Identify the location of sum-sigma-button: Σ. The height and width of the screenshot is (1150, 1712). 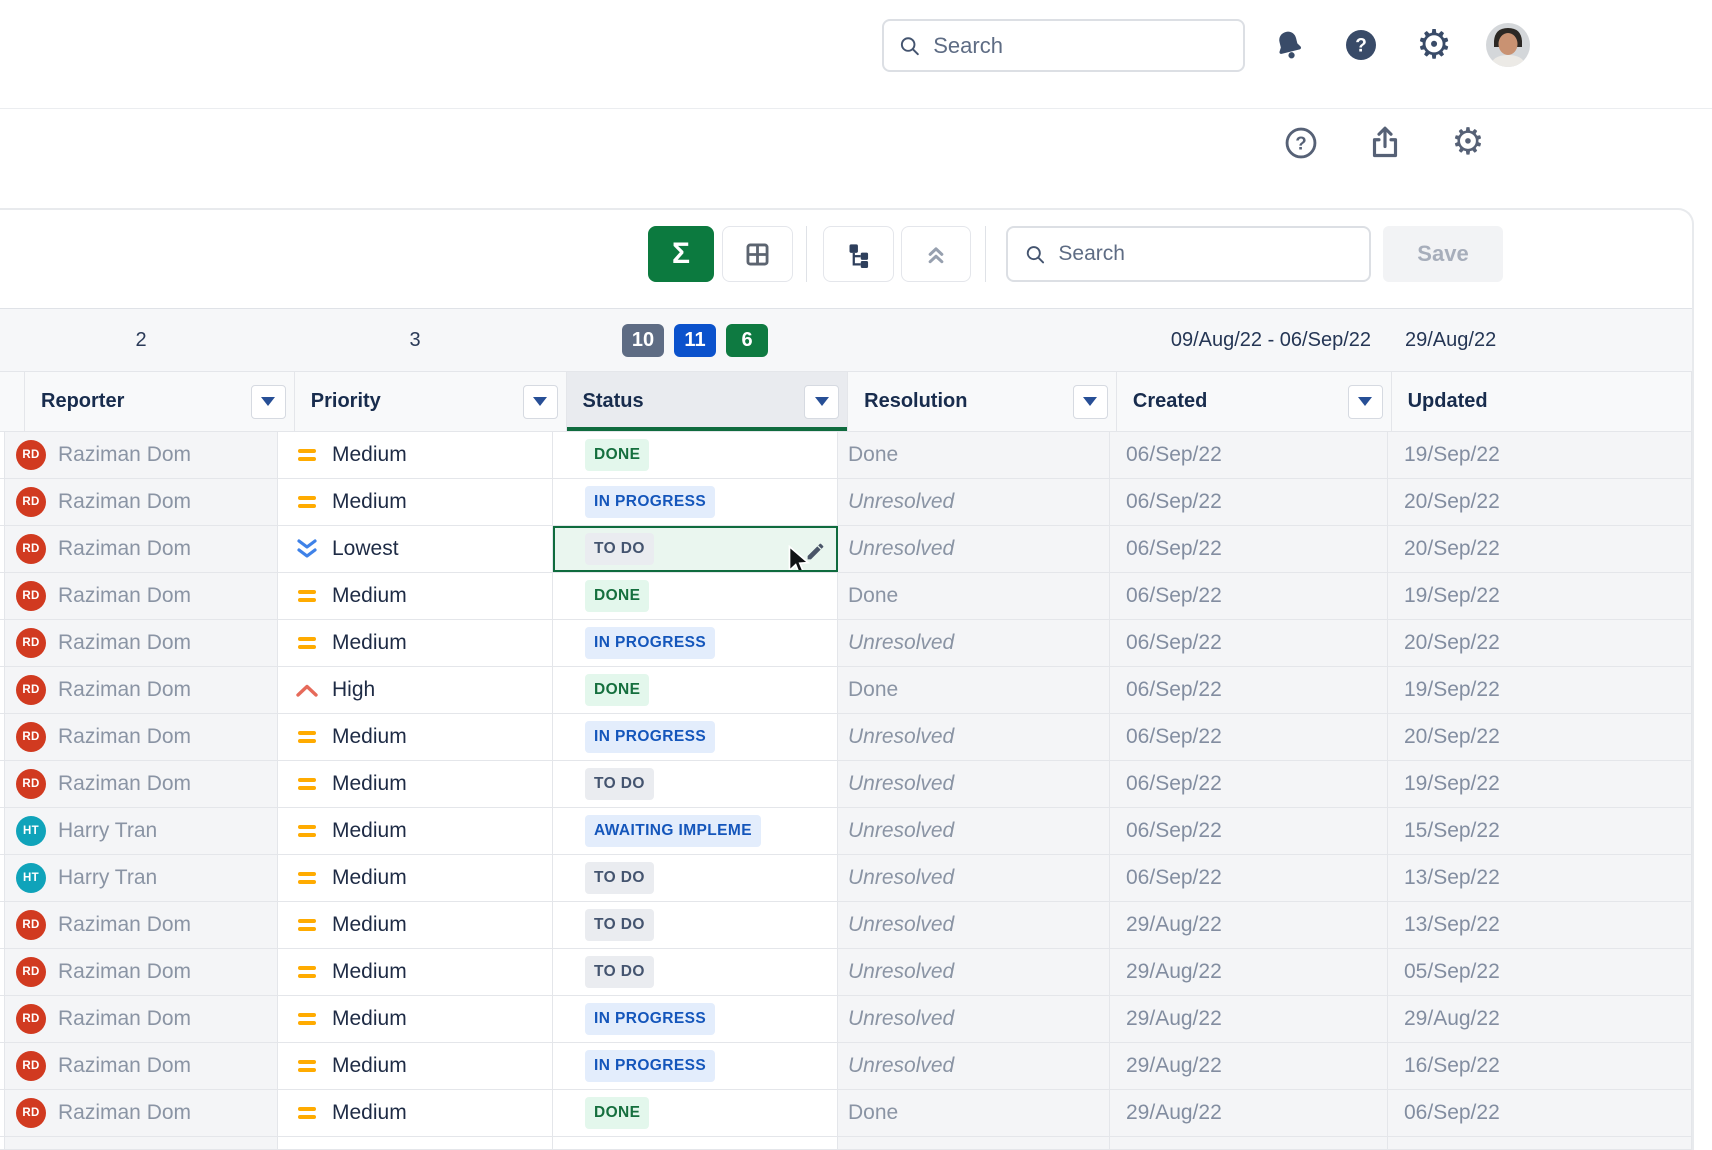
(681, 254).